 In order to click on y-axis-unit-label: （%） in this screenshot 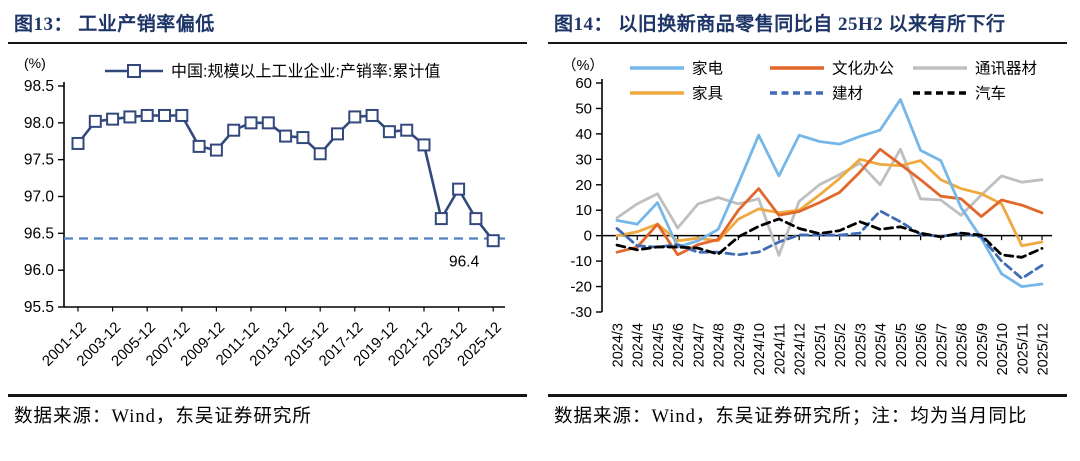, I will do `click(583, 65)`.